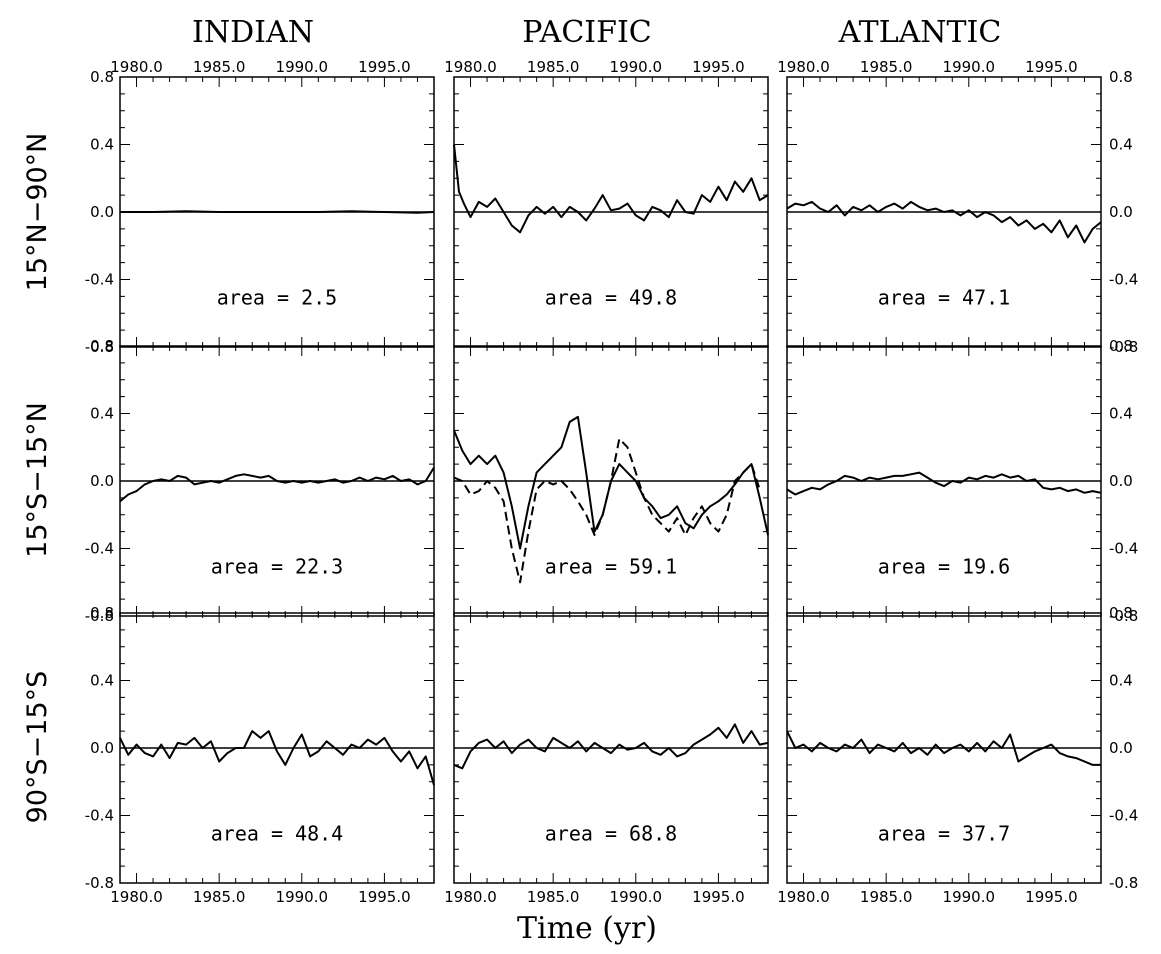 The width and height of the screenshot is (1161, 954). I want to click on area-annotation: area = 37.7, so click(944, 833).